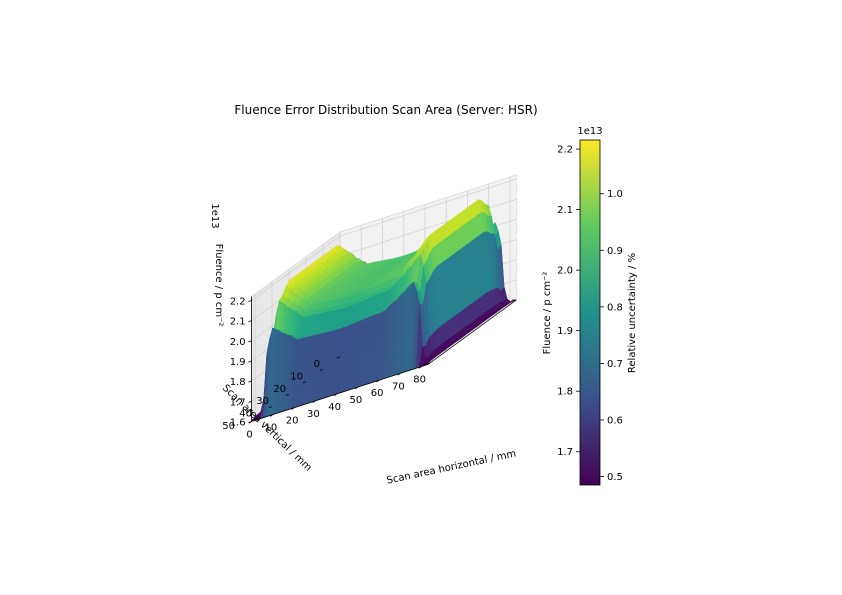 The height and width of the screenshot is (595, 842). I want to click on z-tick-label: 2.0, so click(238, 342).